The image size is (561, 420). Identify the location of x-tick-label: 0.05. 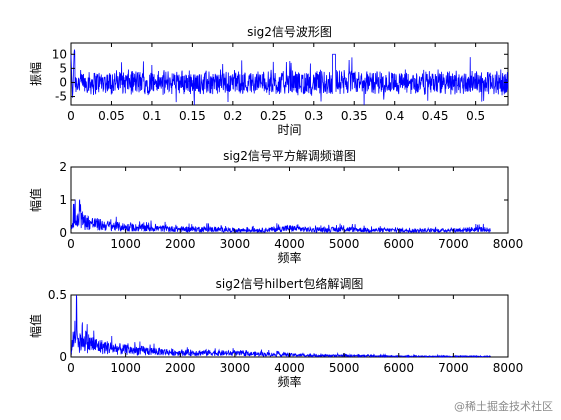
(111, 116).